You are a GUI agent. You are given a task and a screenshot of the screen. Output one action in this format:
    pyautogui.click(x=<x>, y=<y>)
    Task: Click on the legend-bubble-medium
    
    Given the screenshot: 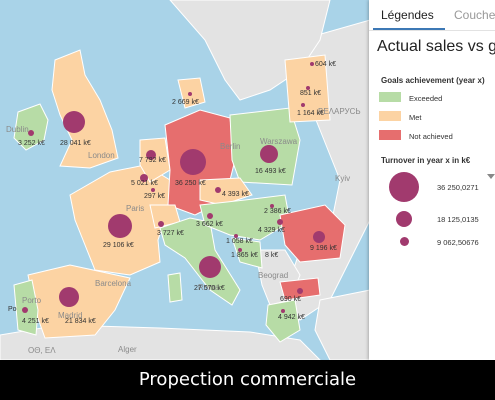 What is the action you would take?
    pyautogui.click(x=404, y=219)
    